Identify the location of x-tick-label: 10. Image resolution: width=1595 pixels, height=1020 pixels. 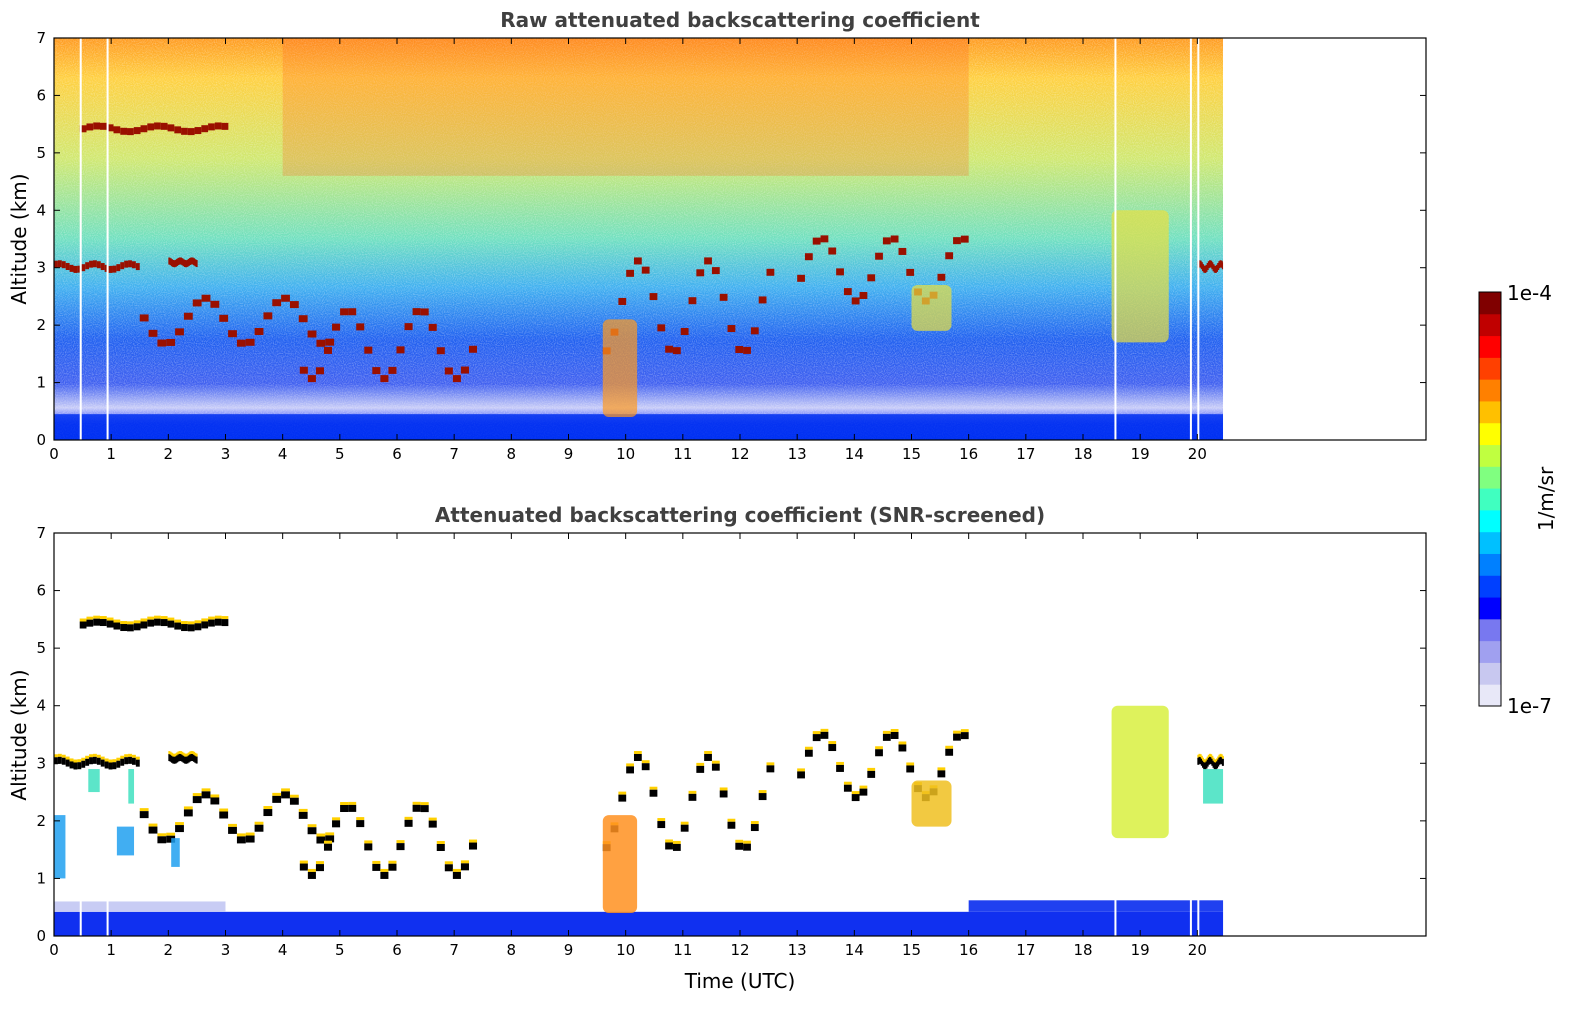
(625, 950).